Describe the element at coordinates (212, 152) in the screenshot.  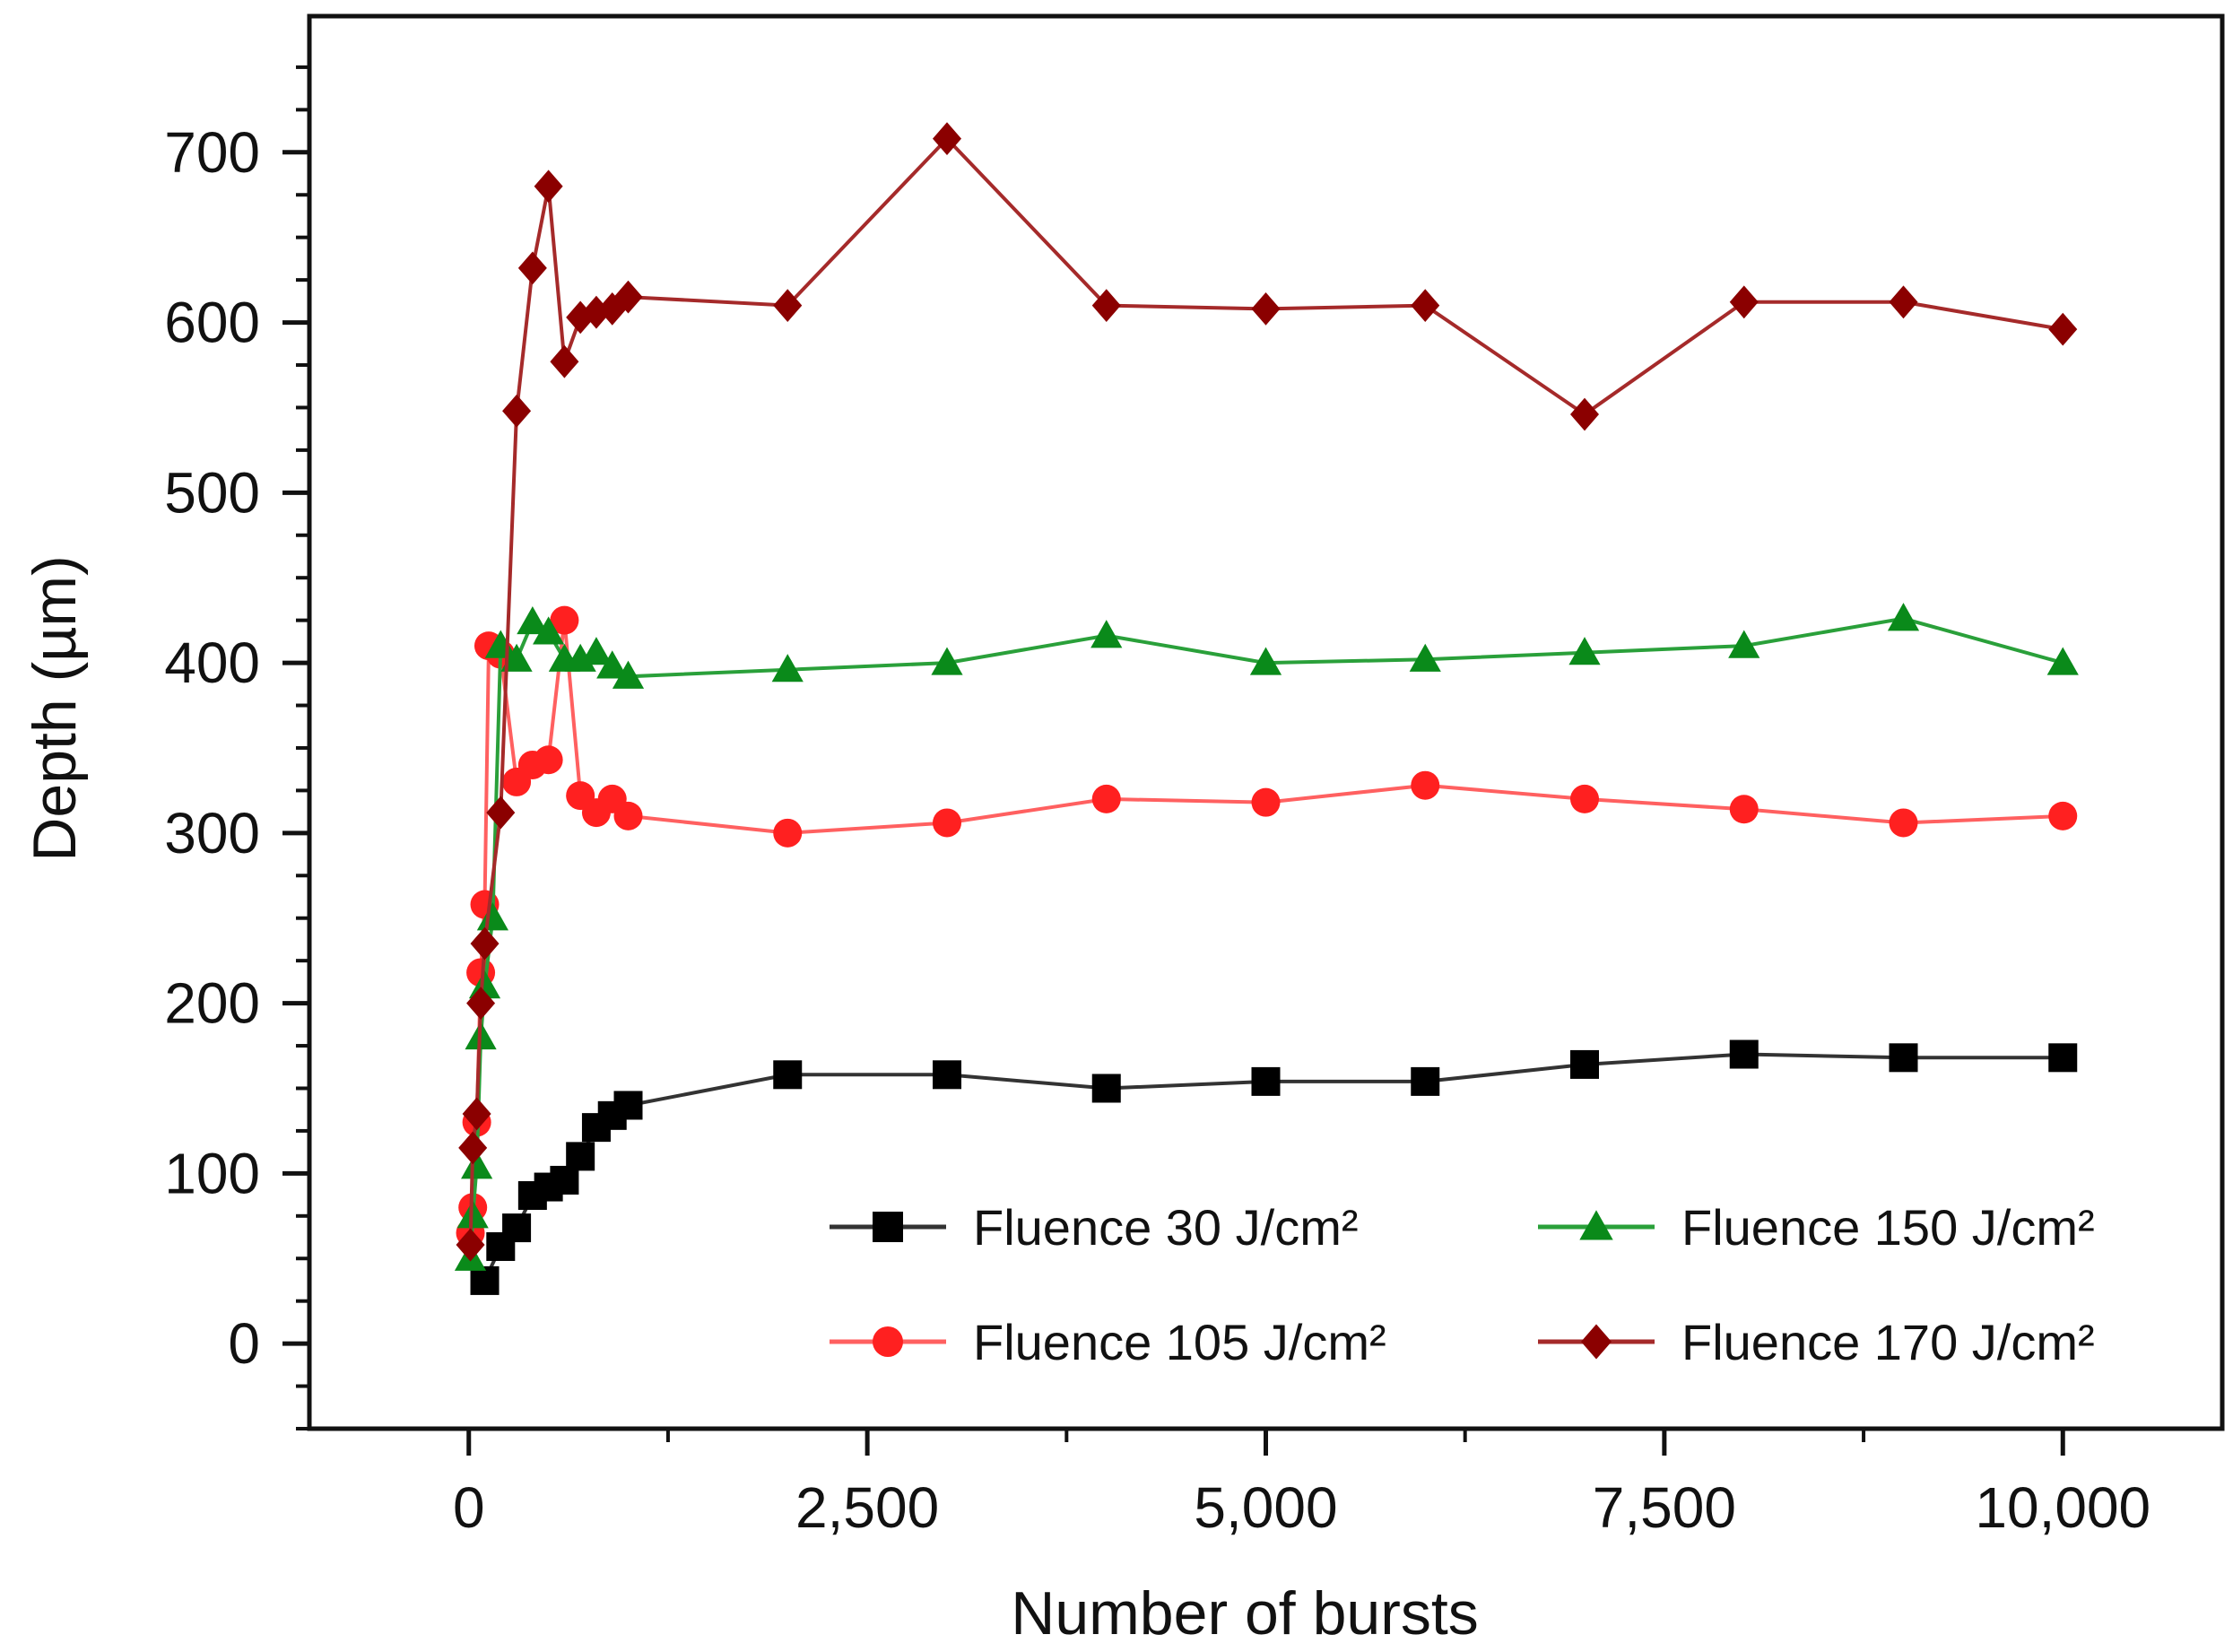
I see `y-tick-label: 700` at that location.